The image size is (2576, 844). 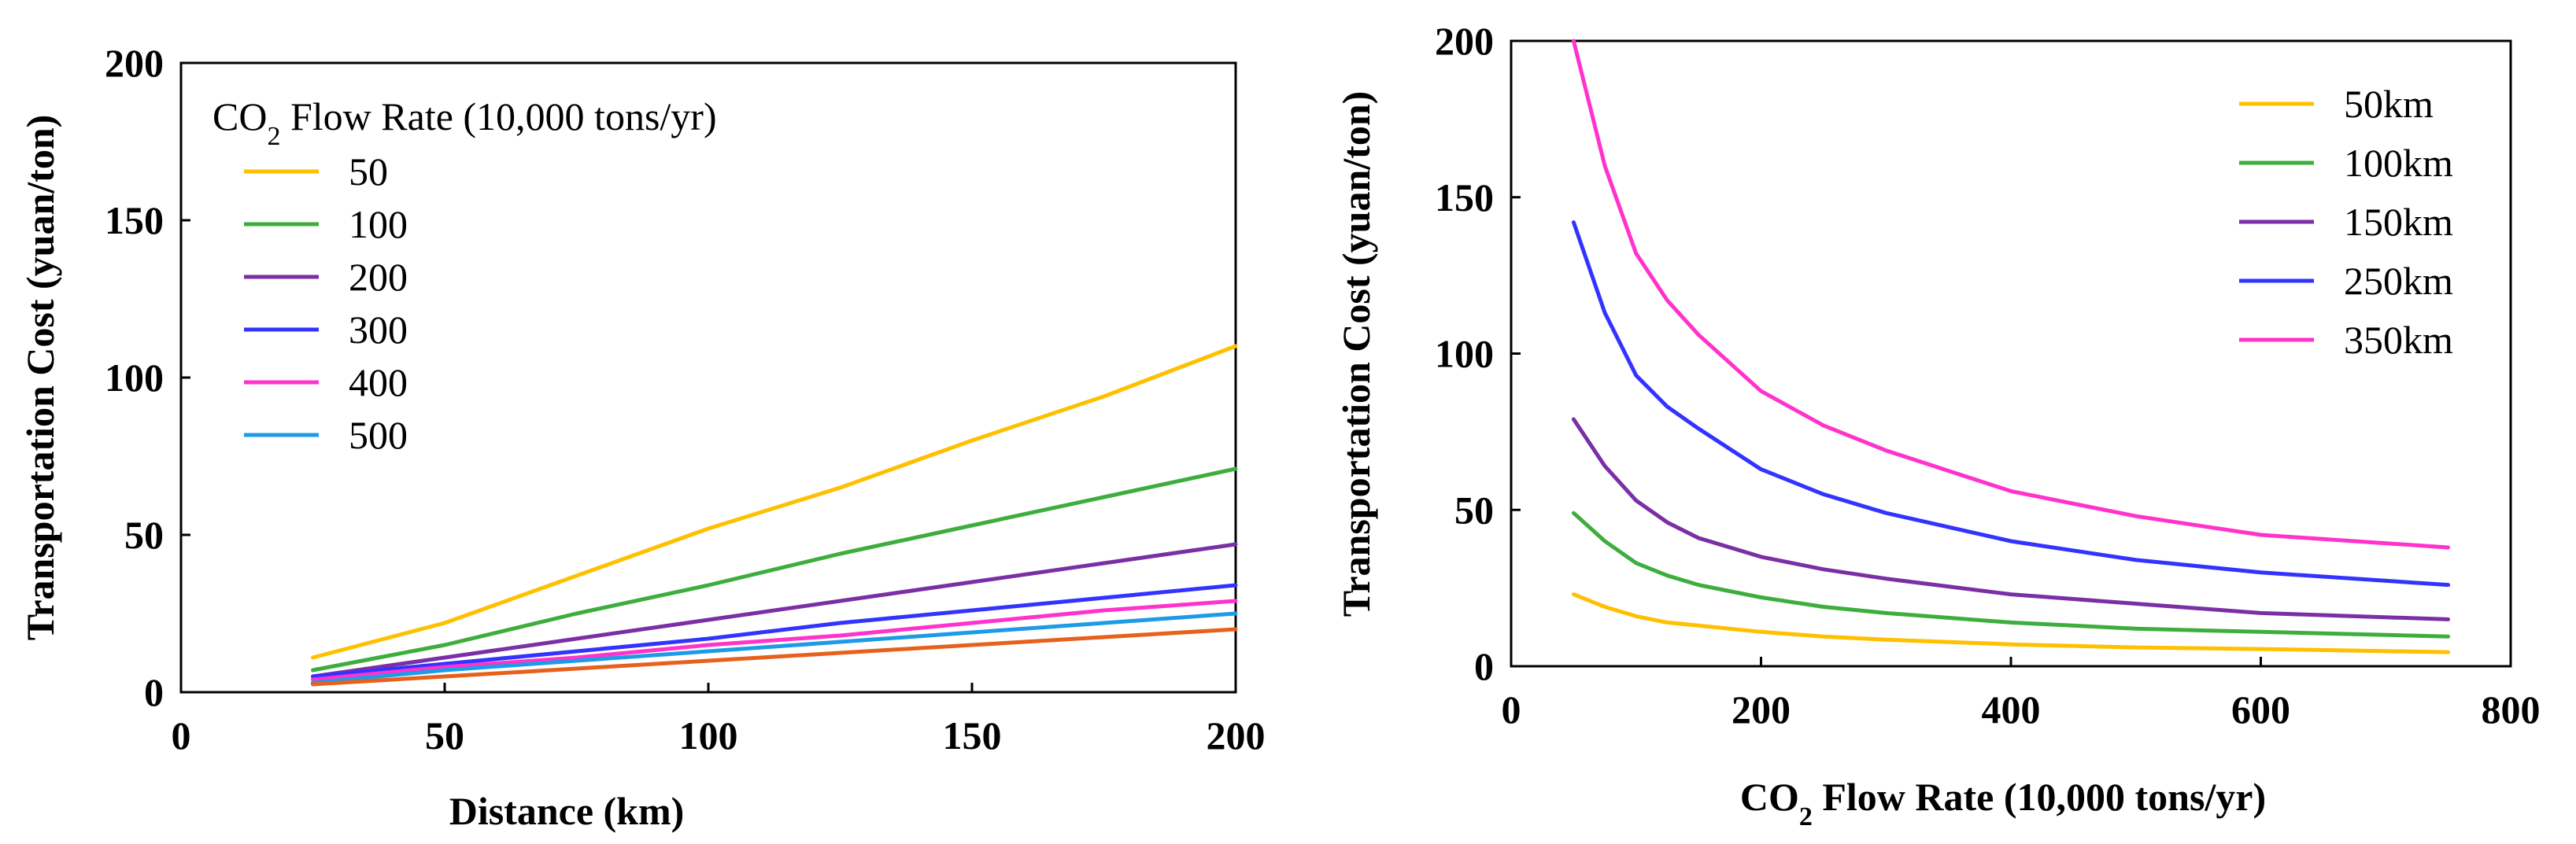 I want to click on left-legend: 50 100 200 300 400 500, so click(x=326, y=303).